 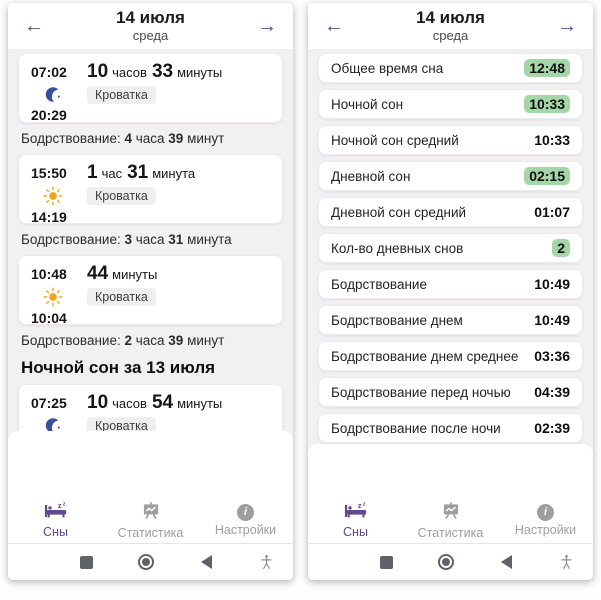 I want to click on android-nav-bar, so click(x=450, y=561).